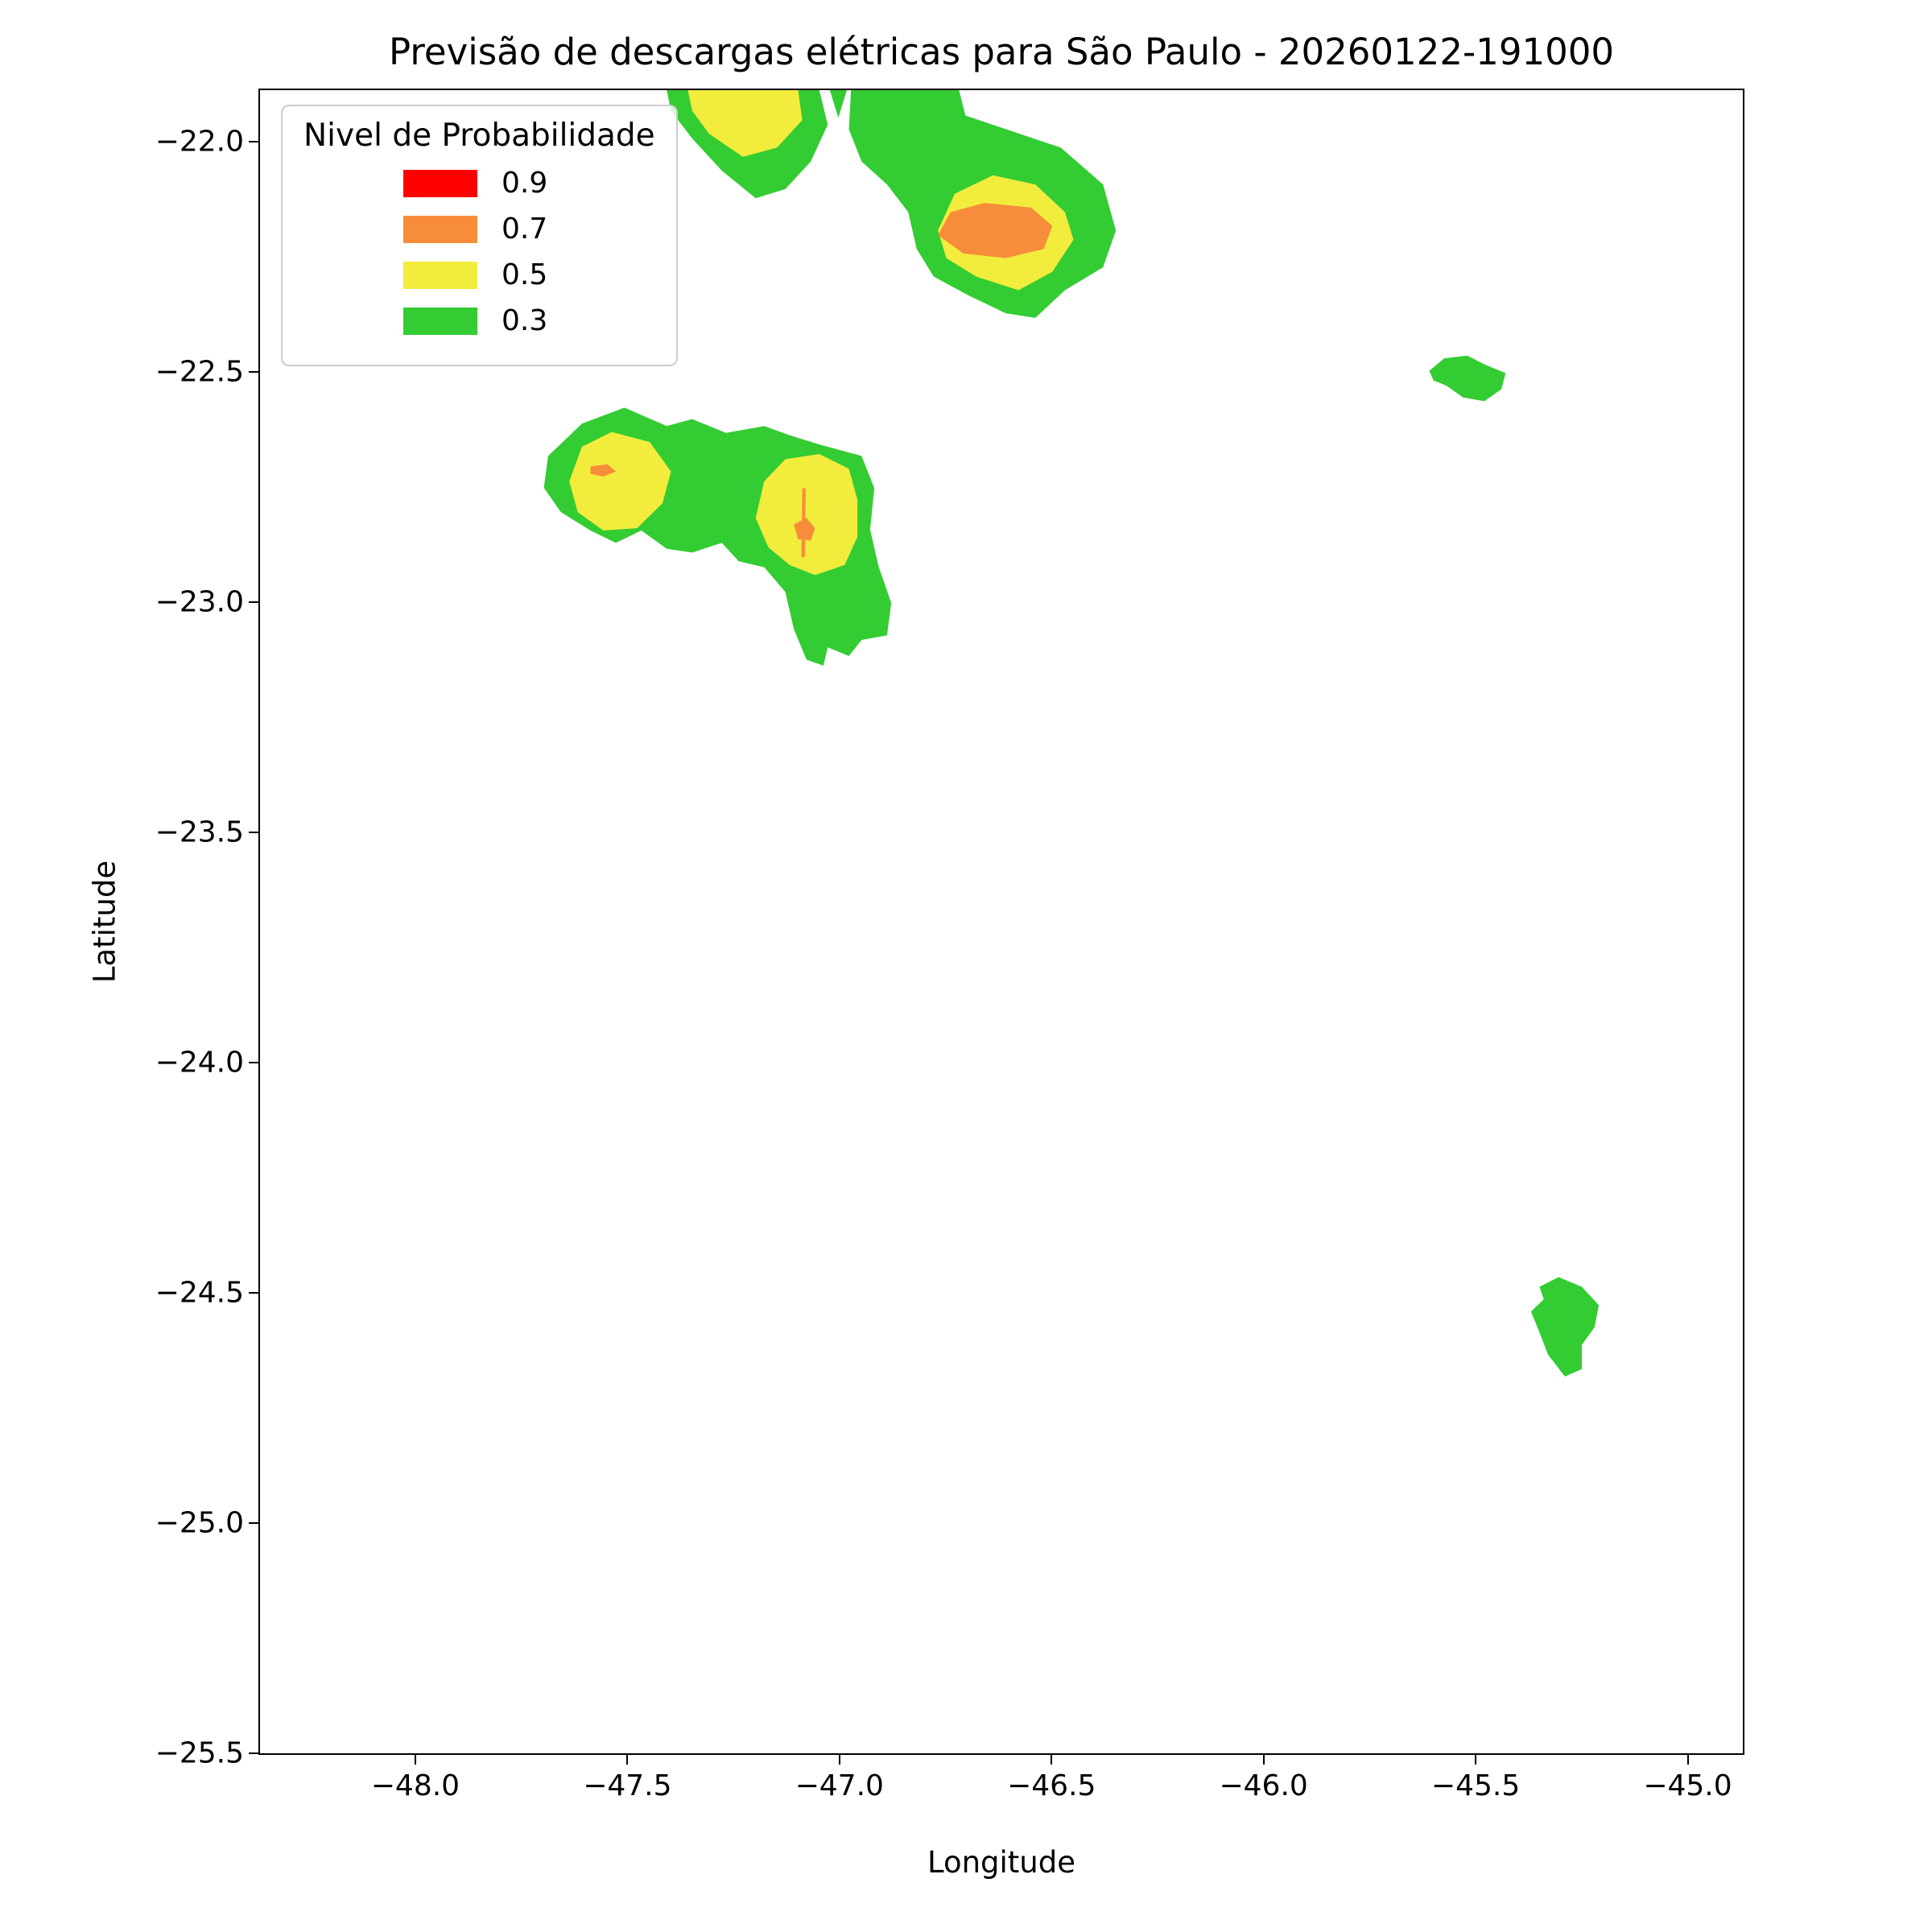 The height and width of the screenshot is (1932, 1932). Describe the element at coordinates (199, 602) in the screenshot. I see `y-tick-label: −23.0` at that location.